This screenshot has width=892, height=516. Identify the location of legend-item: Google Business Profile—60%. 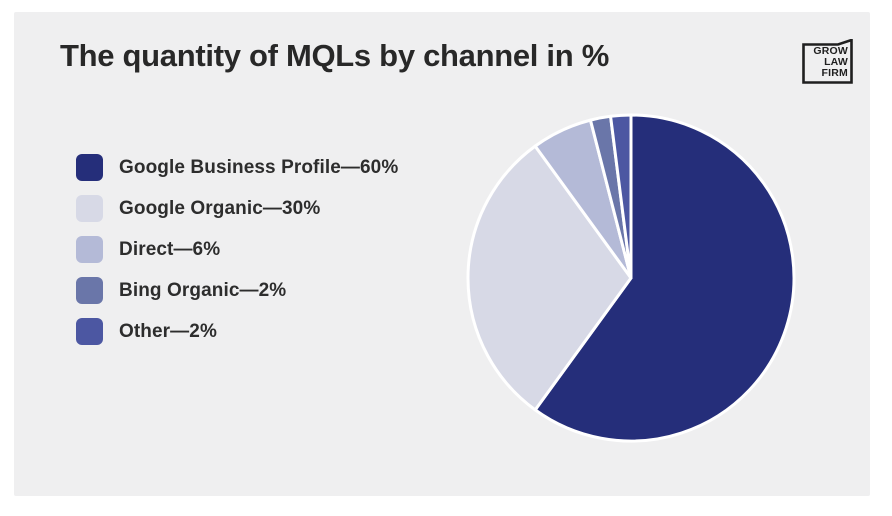
(237, 167).